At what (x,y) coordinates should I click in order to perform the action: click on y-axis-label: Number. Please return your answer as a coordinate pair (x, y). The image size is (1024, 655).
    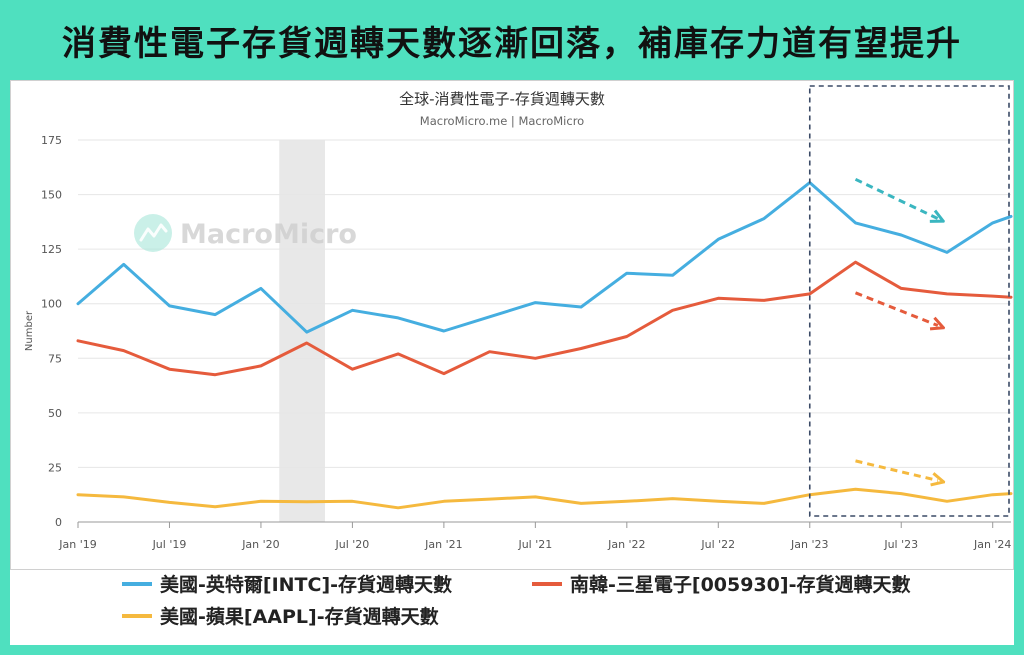
    Looking at the image, I should click on (29, 330).